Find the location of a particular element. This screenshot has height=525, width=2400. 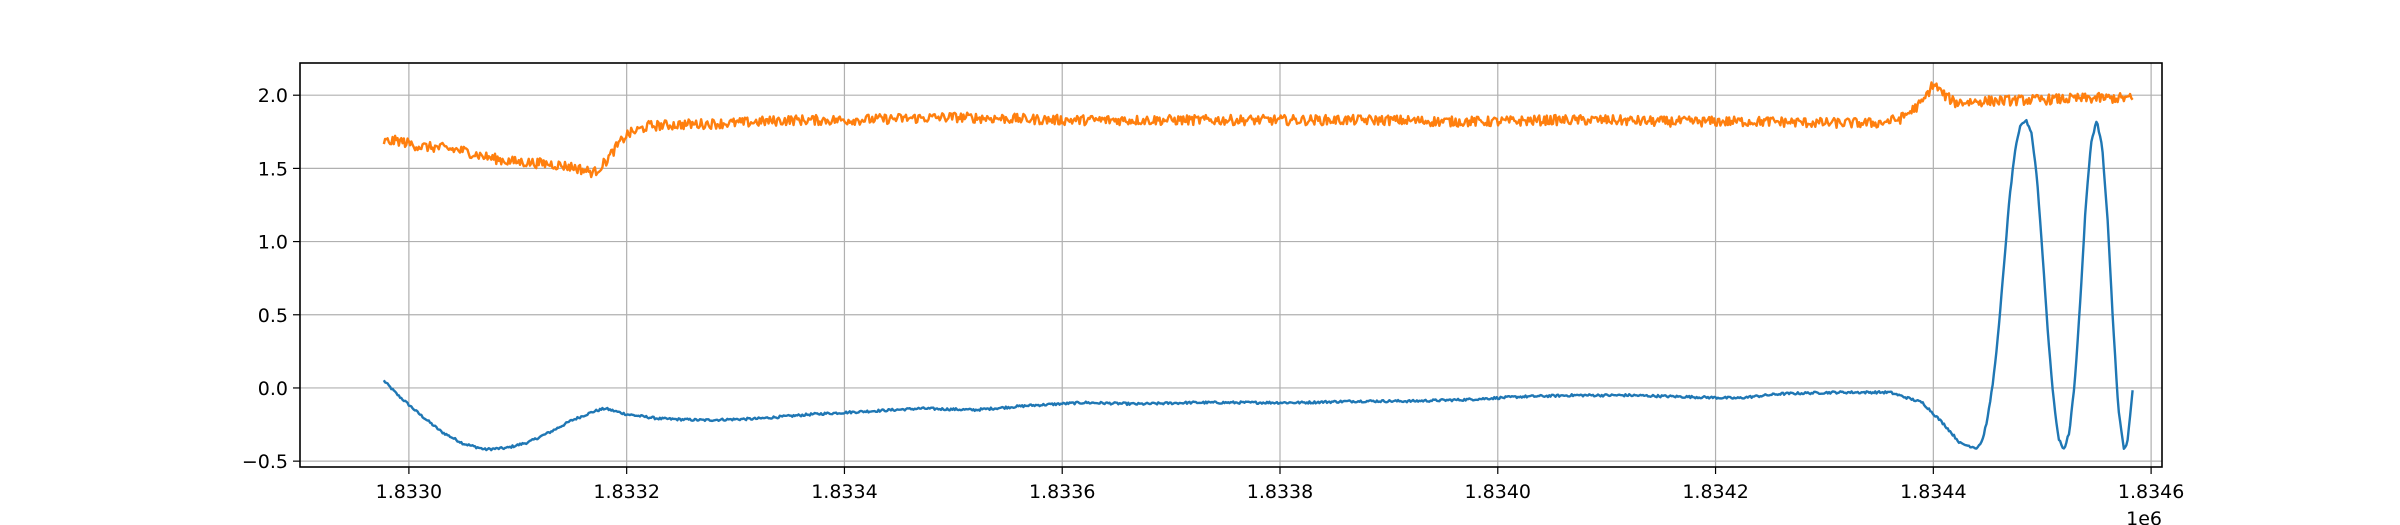

x-tick-label: 1.8334 is located at coordinates (844, 492).